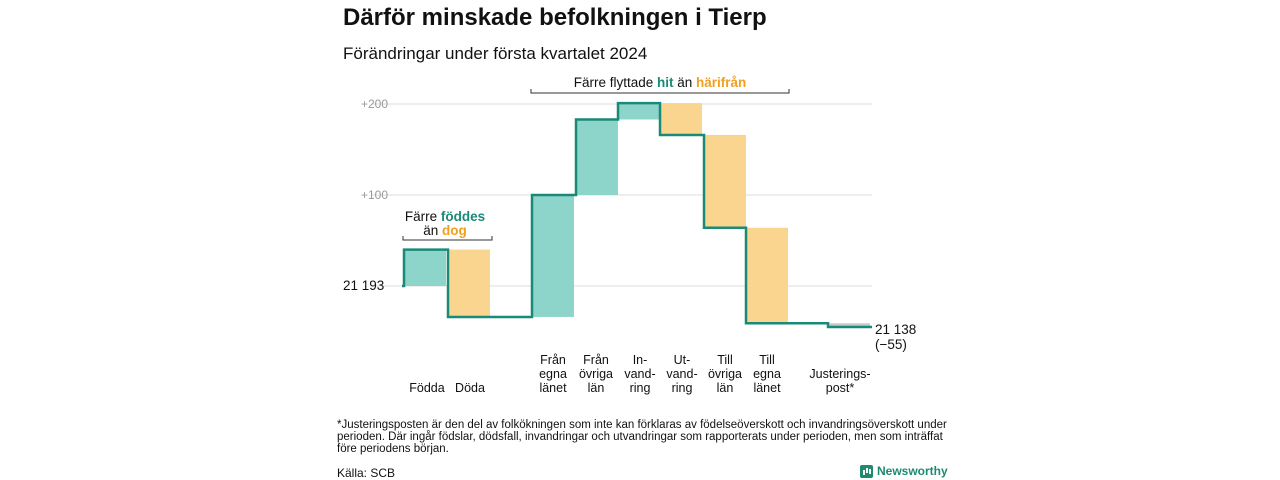 The image size is (1280, 480). I want to click on y-tick-label: +200, so click(374, 104).